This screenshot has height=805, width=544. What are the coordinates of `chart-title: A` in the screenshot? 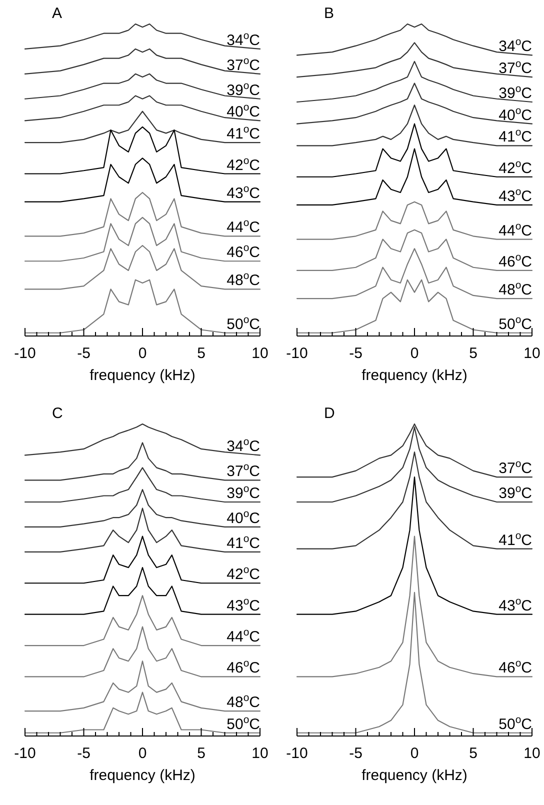 It's located at (57, 13).